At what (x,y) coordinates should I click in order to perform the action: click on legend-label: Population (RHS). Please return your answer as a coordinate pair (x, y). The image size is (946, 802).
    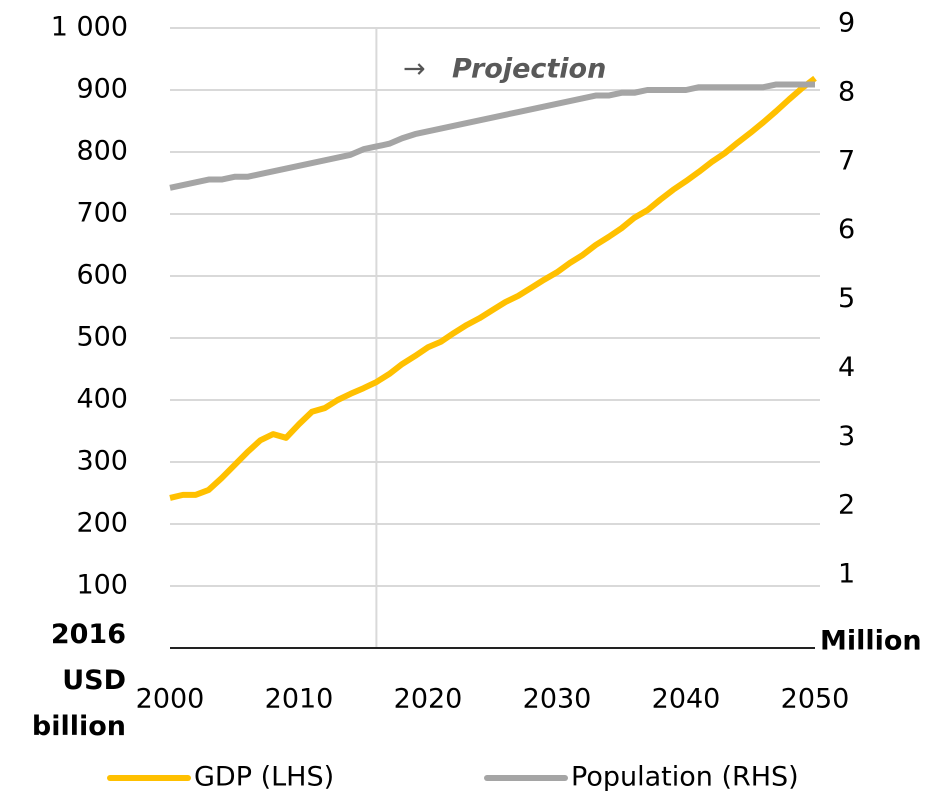
    Looking at the image, I should click on (685, 777).